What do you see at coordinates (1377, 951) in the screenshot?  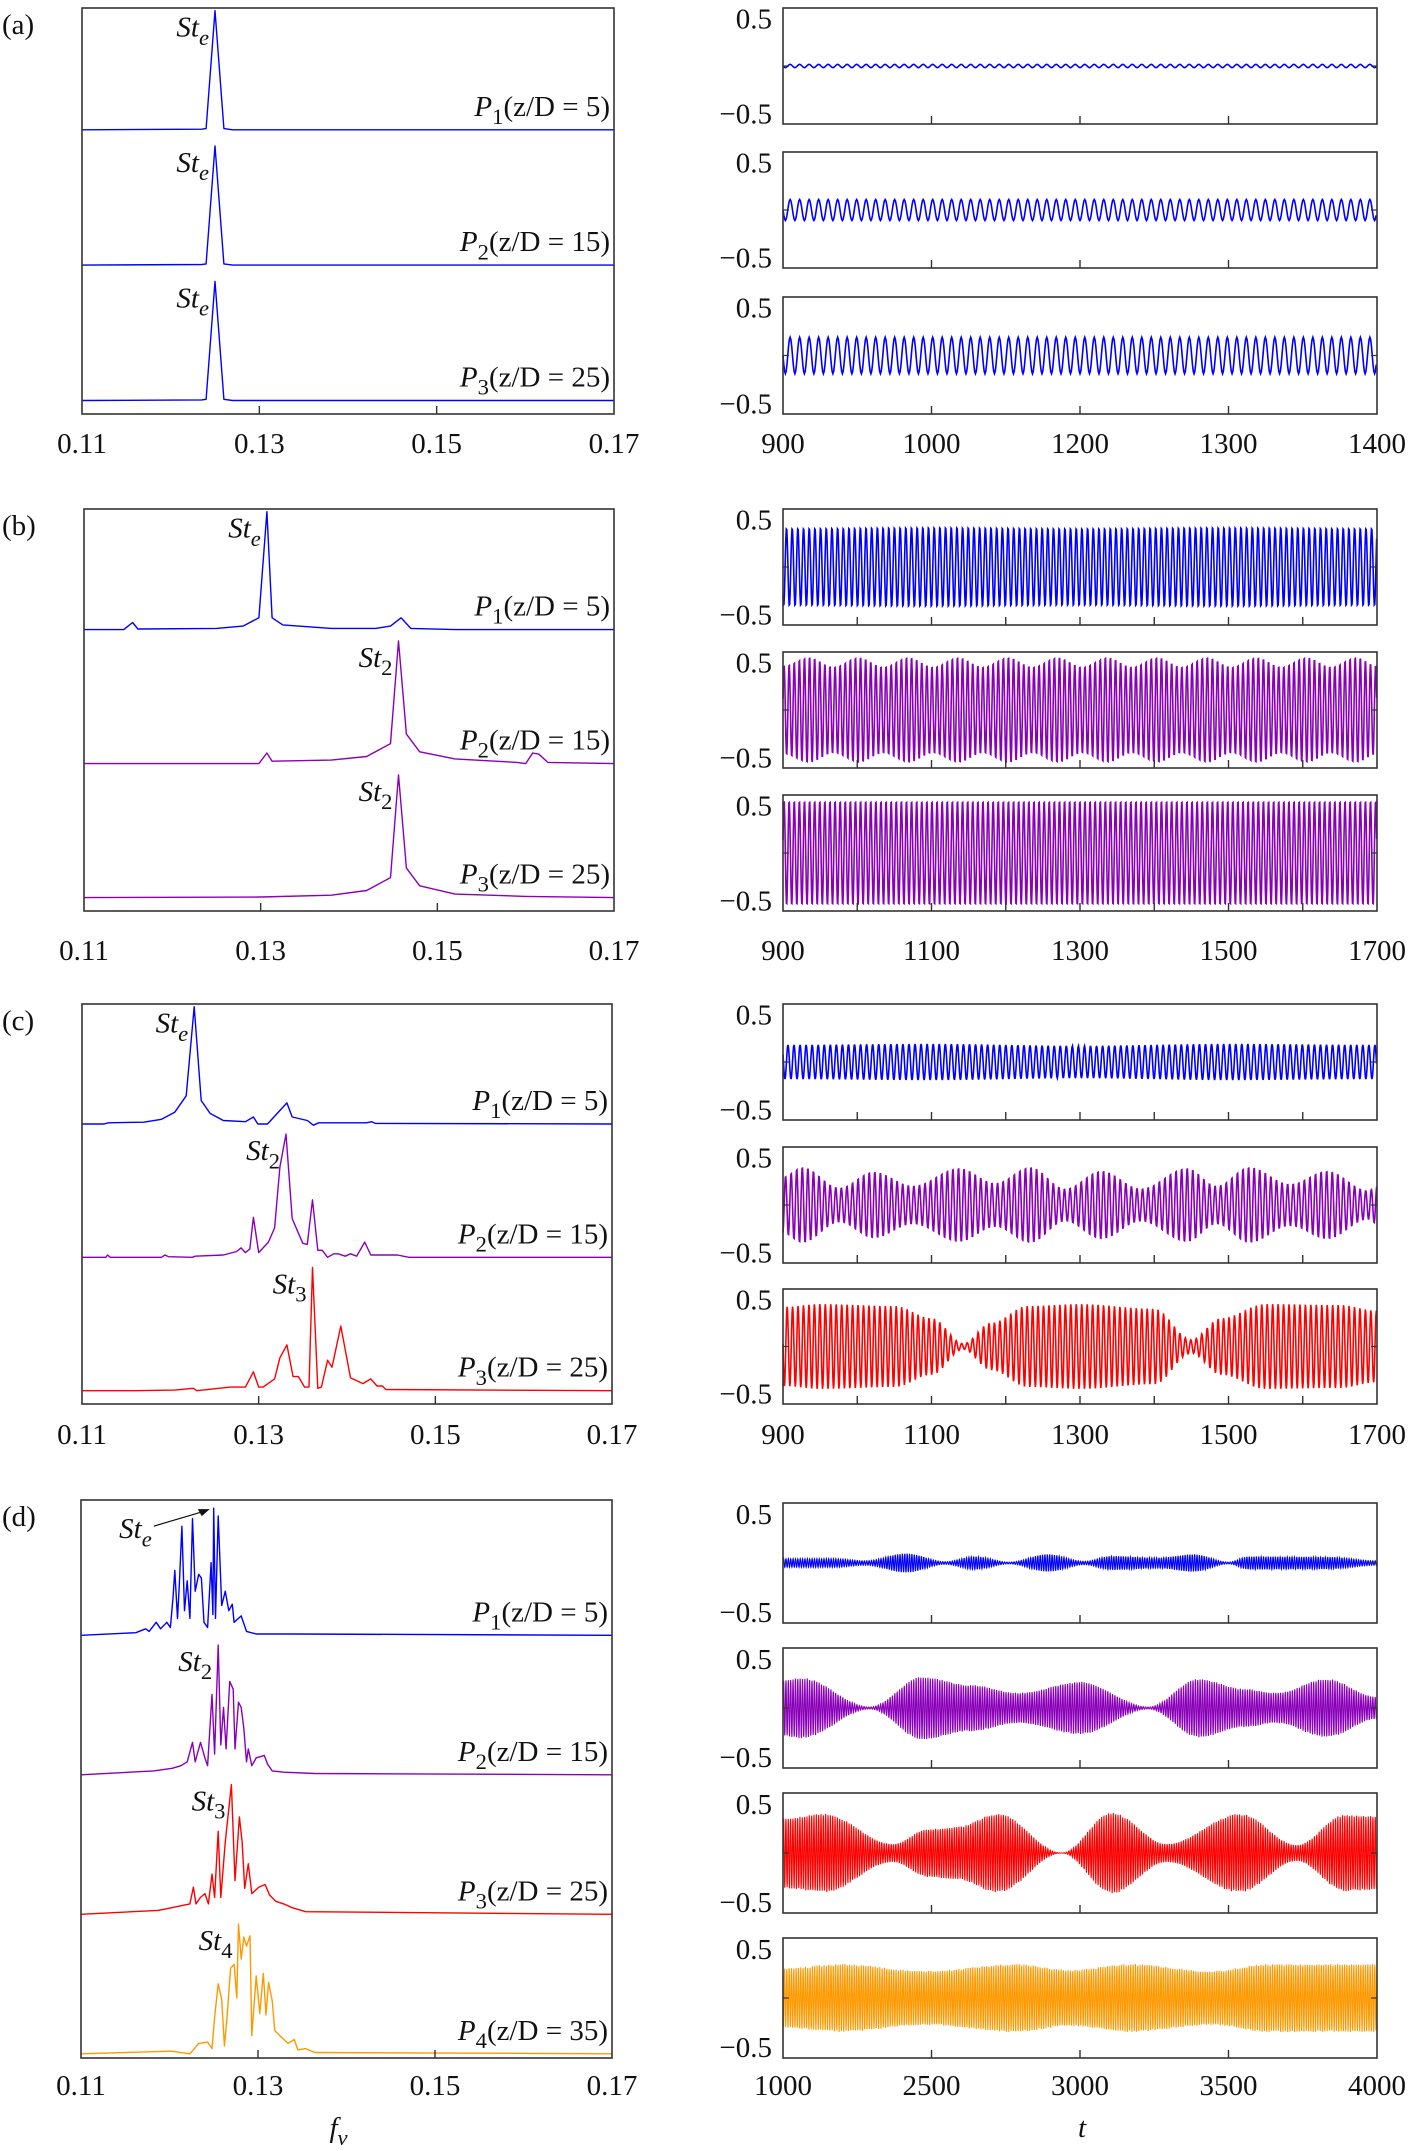 I see `x-tick-label: 1700` at bounding box center [1377, 951].